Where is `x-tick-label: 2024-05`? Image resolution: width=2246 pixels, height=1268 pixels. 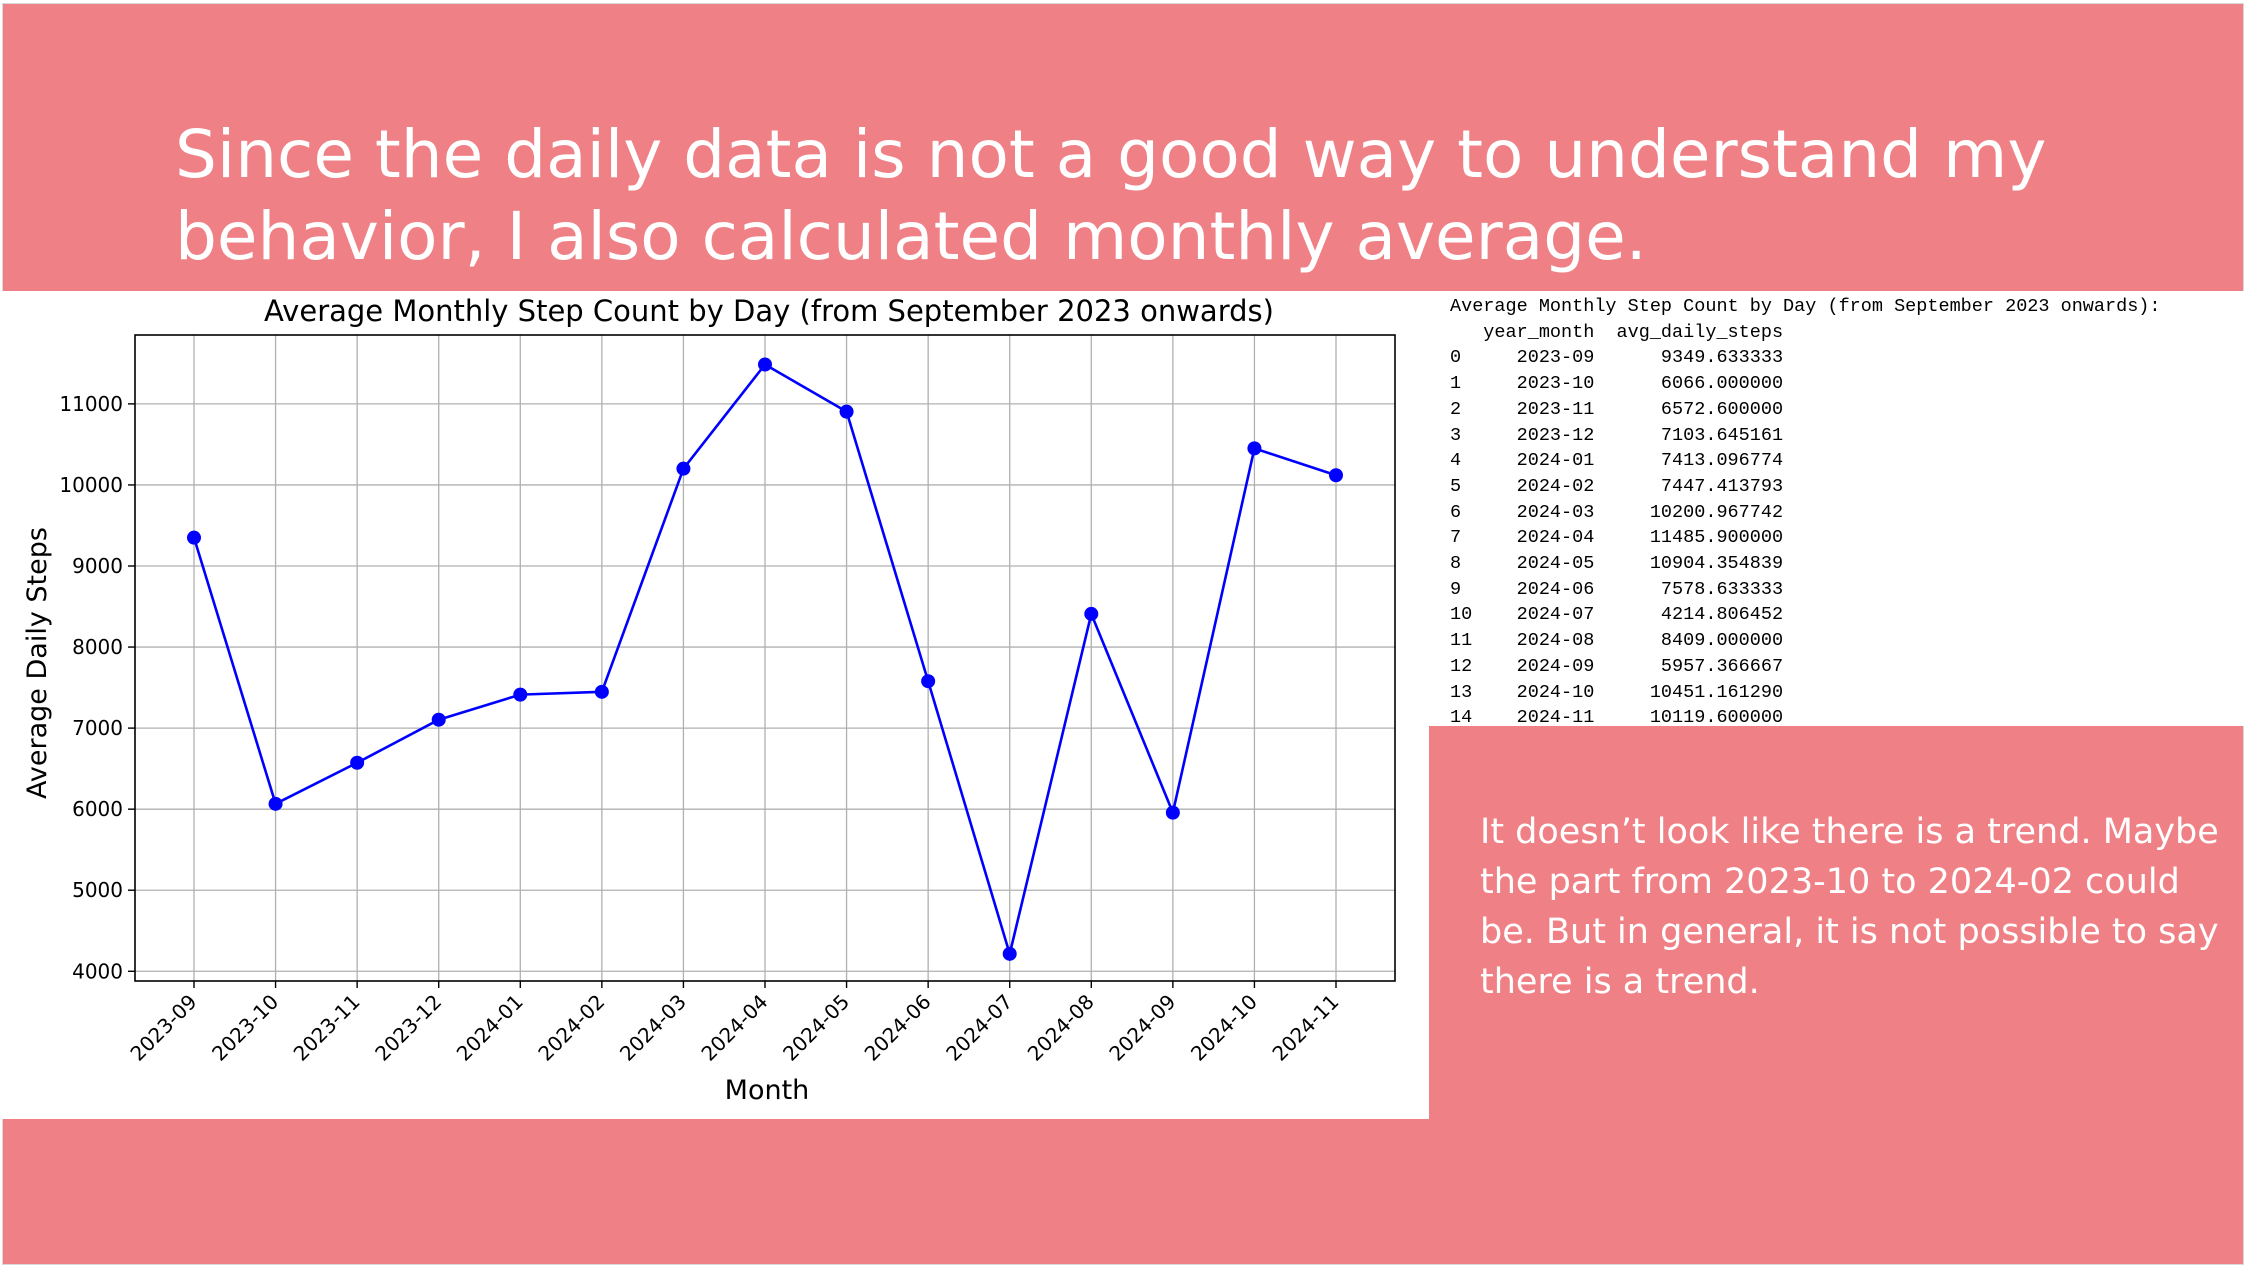
x-tick-label: 2024-05 is located at coordinates (816, 1028).